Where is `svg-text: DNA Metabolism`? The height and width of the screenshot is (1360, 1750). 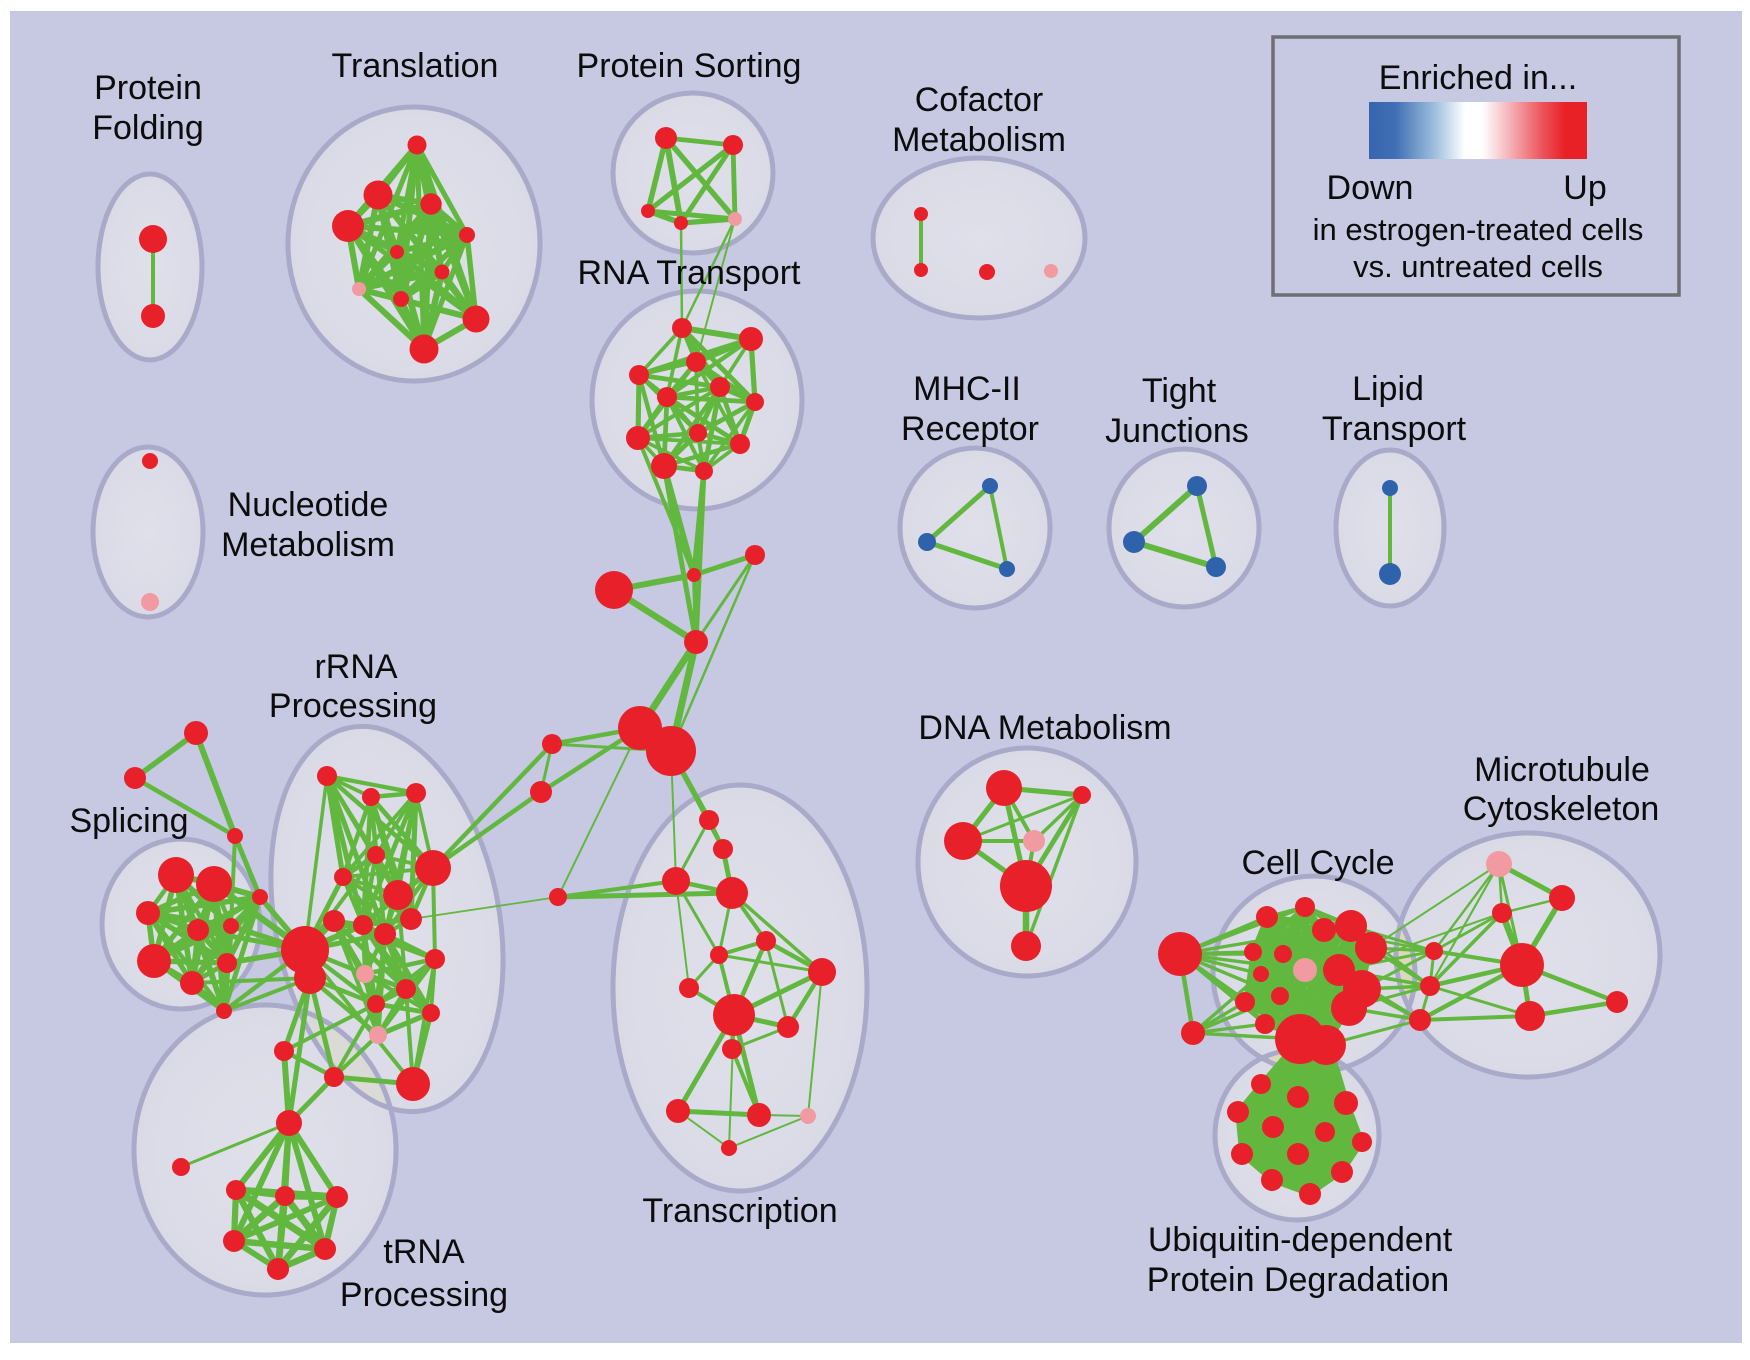 svg-text: DNA Metabolism is located at coordinates (1044, 728).